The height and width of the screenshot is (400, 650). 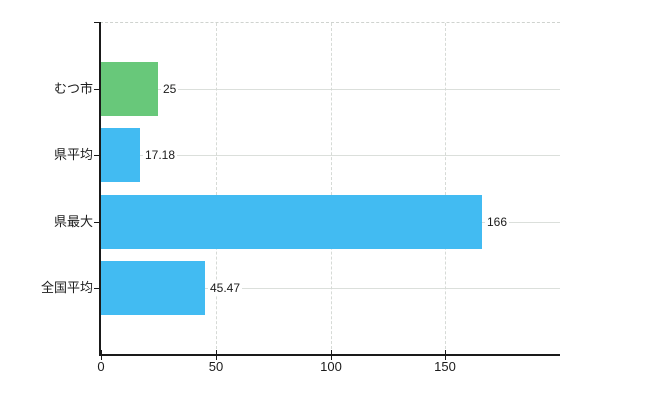 I want to click on bar-value-label: 17.18, so click(x=160, y=155).